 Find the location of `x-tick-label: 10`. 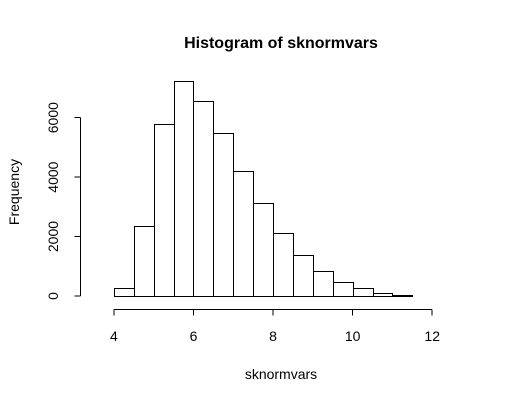

x-tick-label: 10 is located at coordinates (353, 336).